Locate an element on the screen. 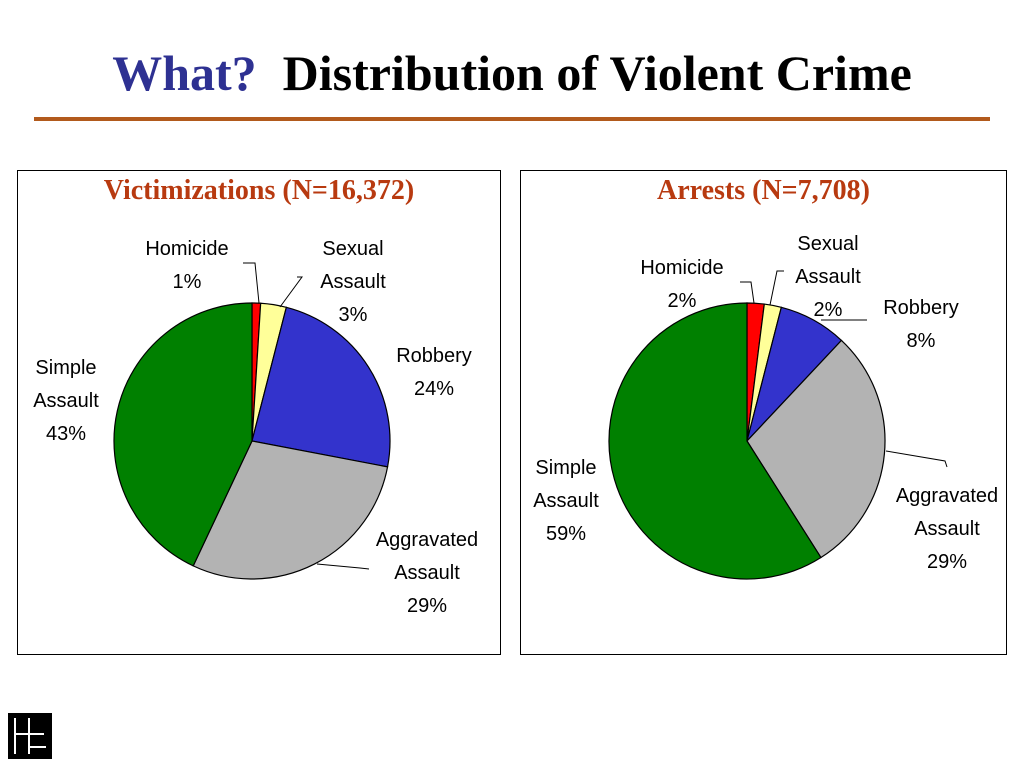  publisher-logo-icon is located at coordinates (30, 736).